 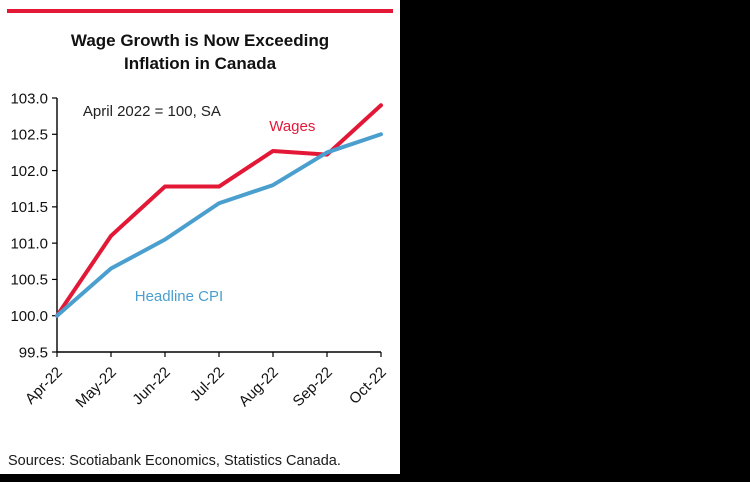 What do you see at coordinates (179, 296) in the screenshot?
I see `annotation: Headline CPI` at bounding box center [179, 296].